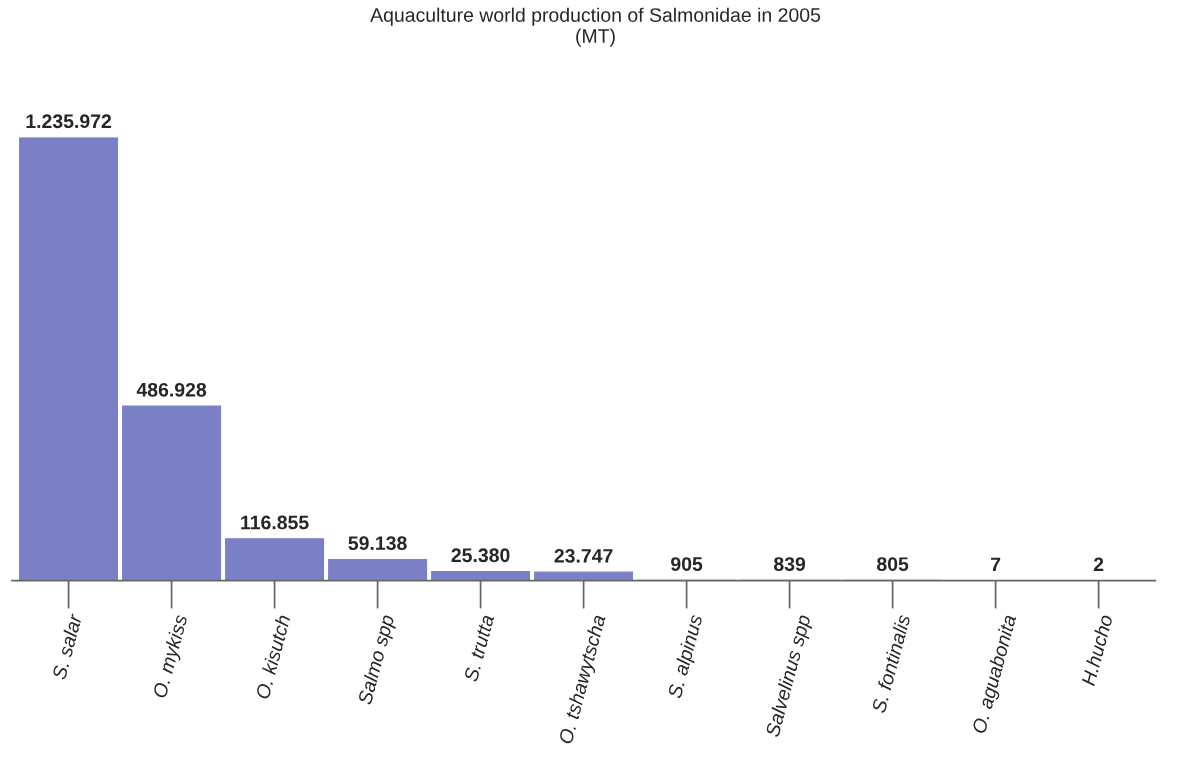 The width and height of the screenshot is (1191, 764). Describe the element at coordinates (171, 389) in the screenshot. I see `data-label: 486.928` at that location.